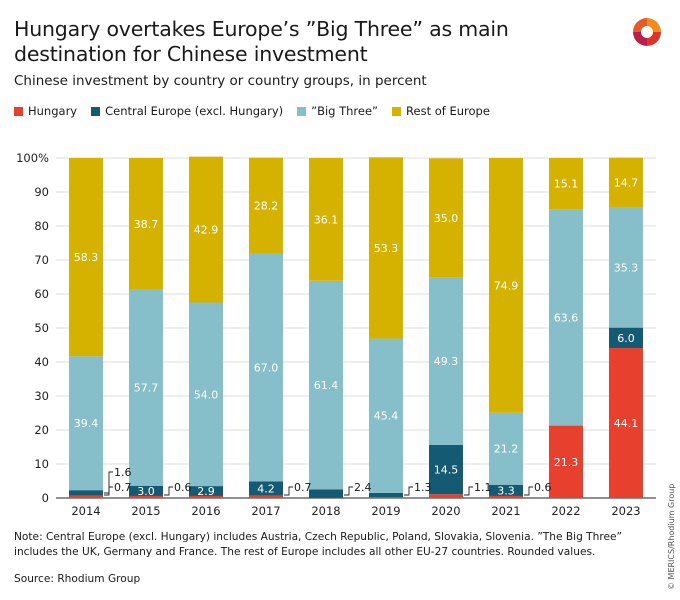  I want to click on data-label: 15.1, so click(566, 184).